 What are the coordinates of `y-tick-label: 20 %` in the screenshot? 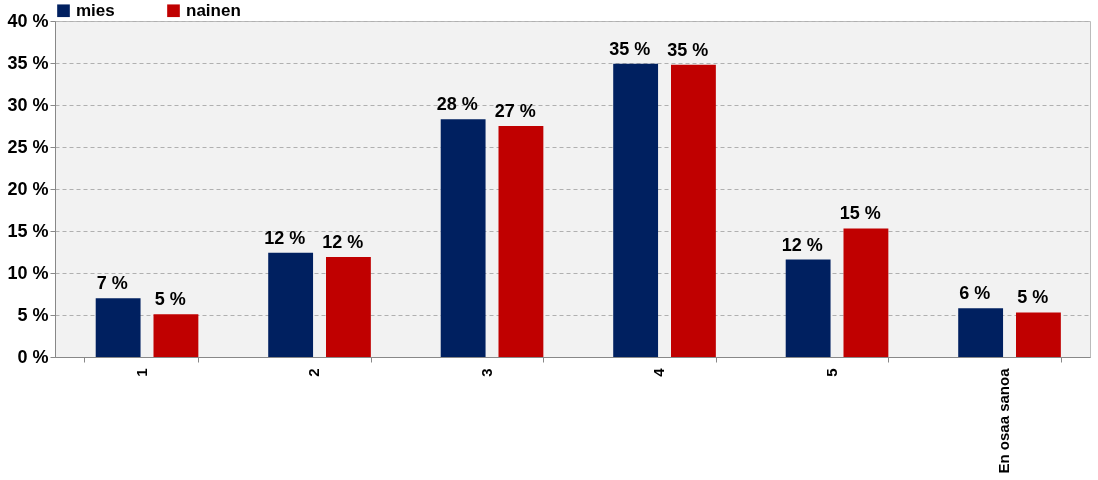 It's located at (28, 188).